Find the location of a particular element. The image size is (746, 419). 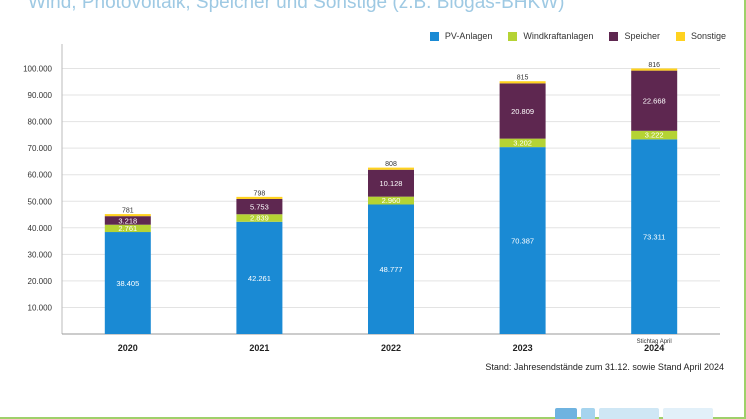

data-label: 48.777 is located at coordinates (391, 269).